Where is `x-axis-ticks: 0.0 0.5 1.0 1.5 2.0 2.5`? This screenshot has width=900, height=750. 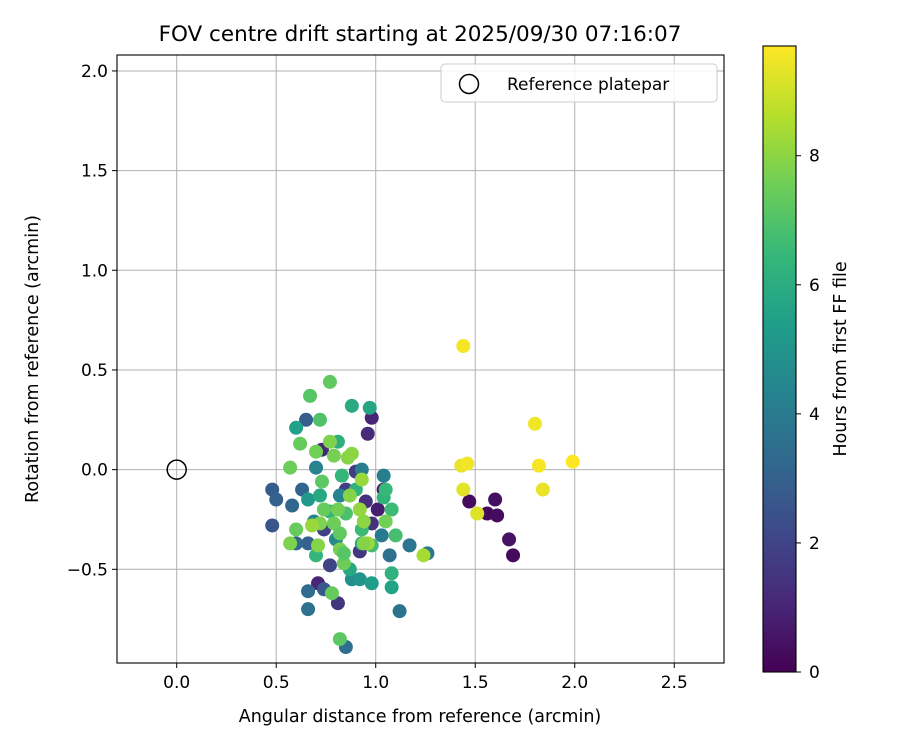 x-axis-ticks: 0.0 0.5 1.0 1.5 2.0 2.5 is located at coordinates (425, 678).